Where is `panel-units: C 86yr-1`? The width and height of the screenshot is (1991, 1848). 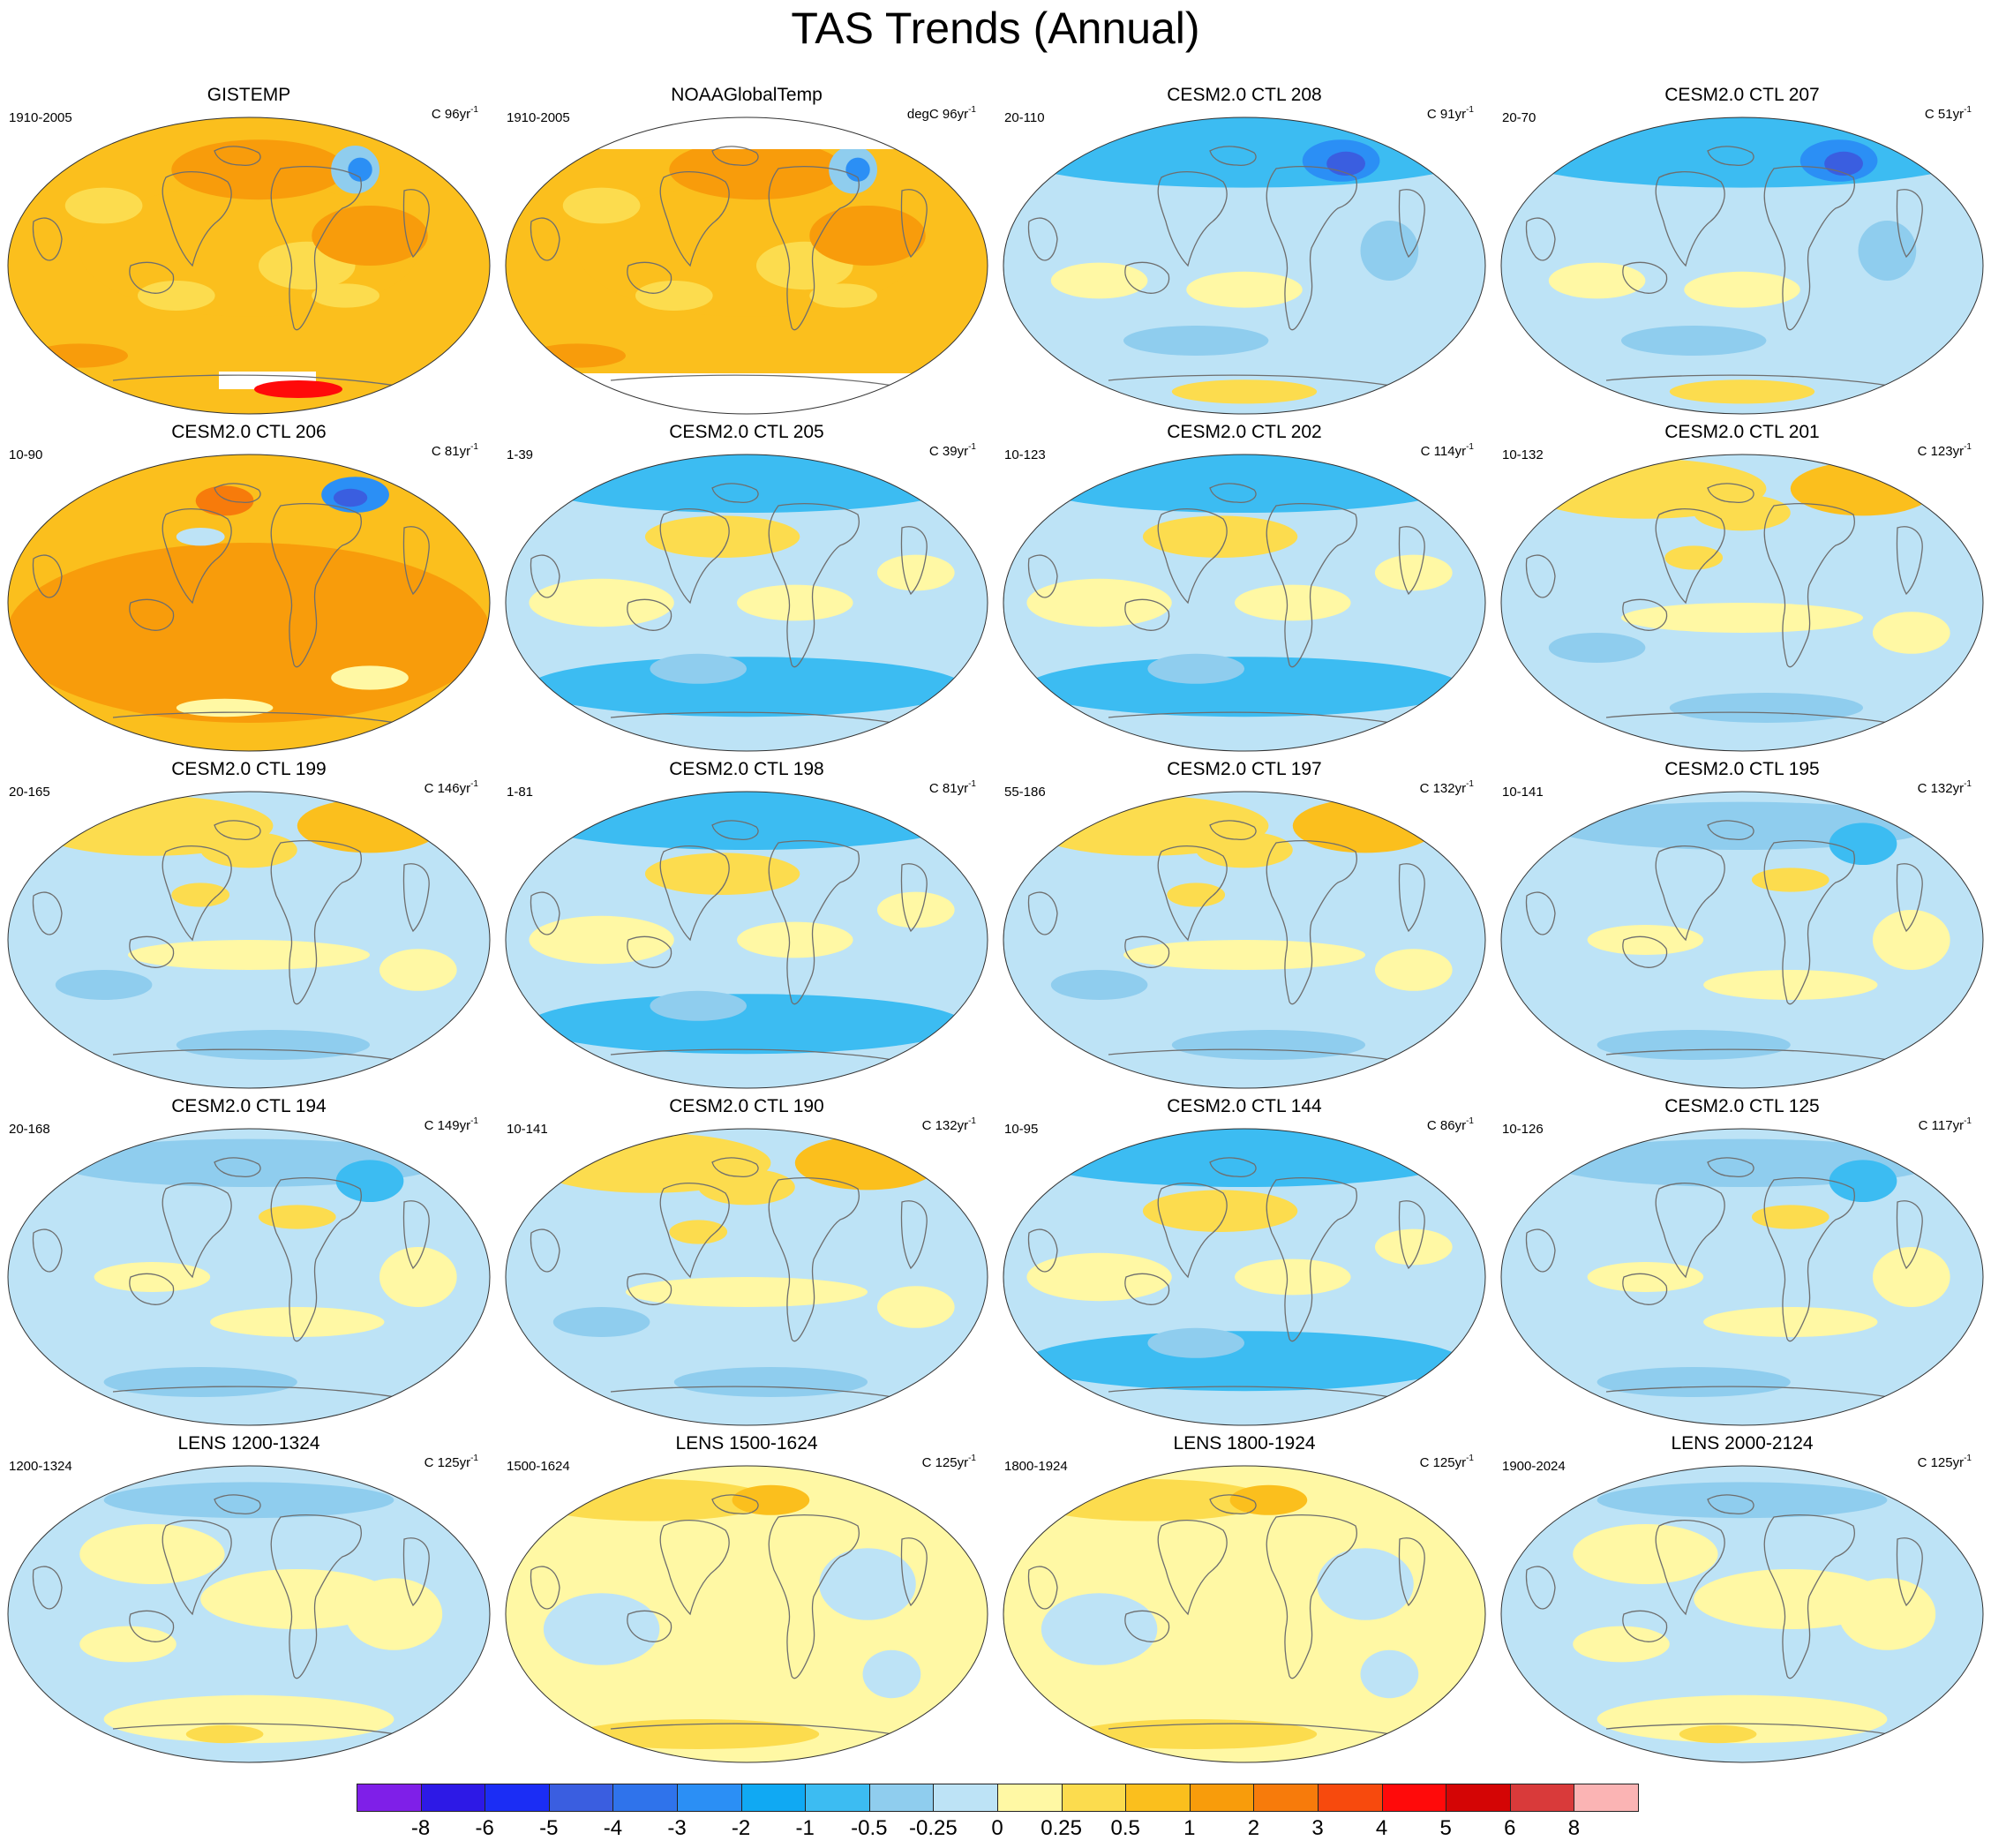 panel-units: C 86yr-1 is located at coordinates (1450, 1126).